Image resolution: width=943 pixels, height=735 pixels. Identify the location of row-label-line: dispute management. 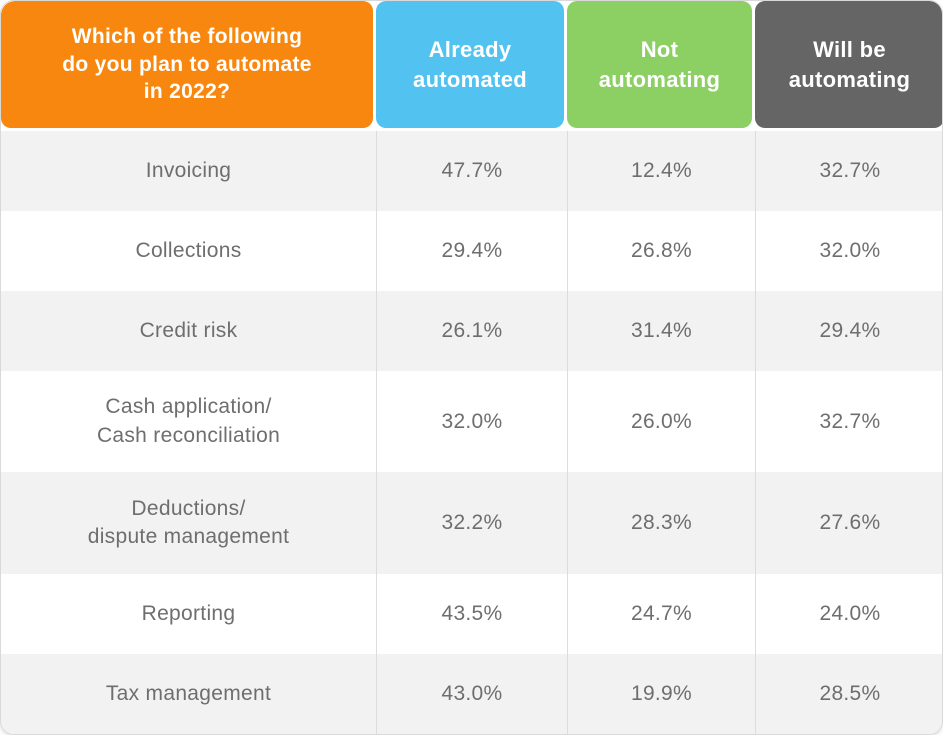
(188, 537).